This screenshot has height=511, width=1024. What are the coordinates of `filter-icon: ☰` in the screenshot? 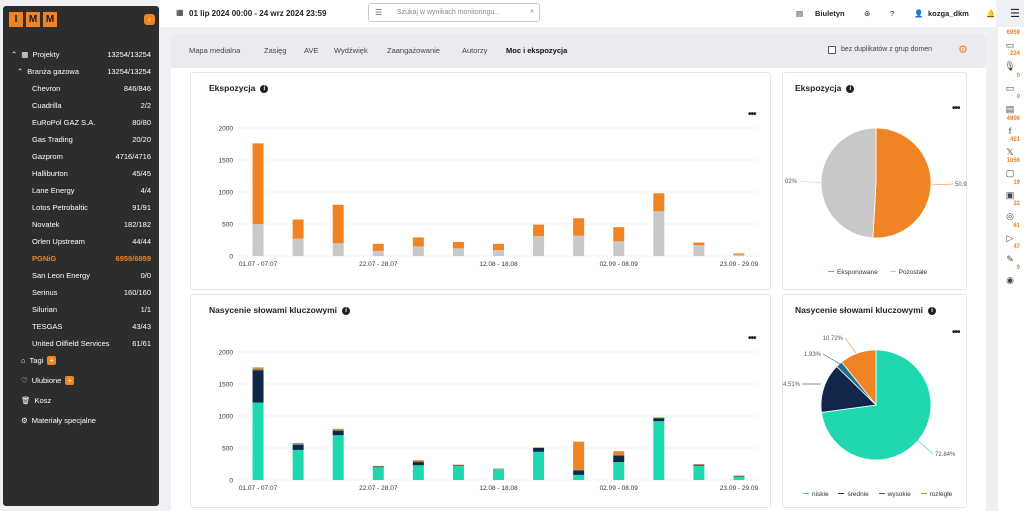 It's located at (379, 12).